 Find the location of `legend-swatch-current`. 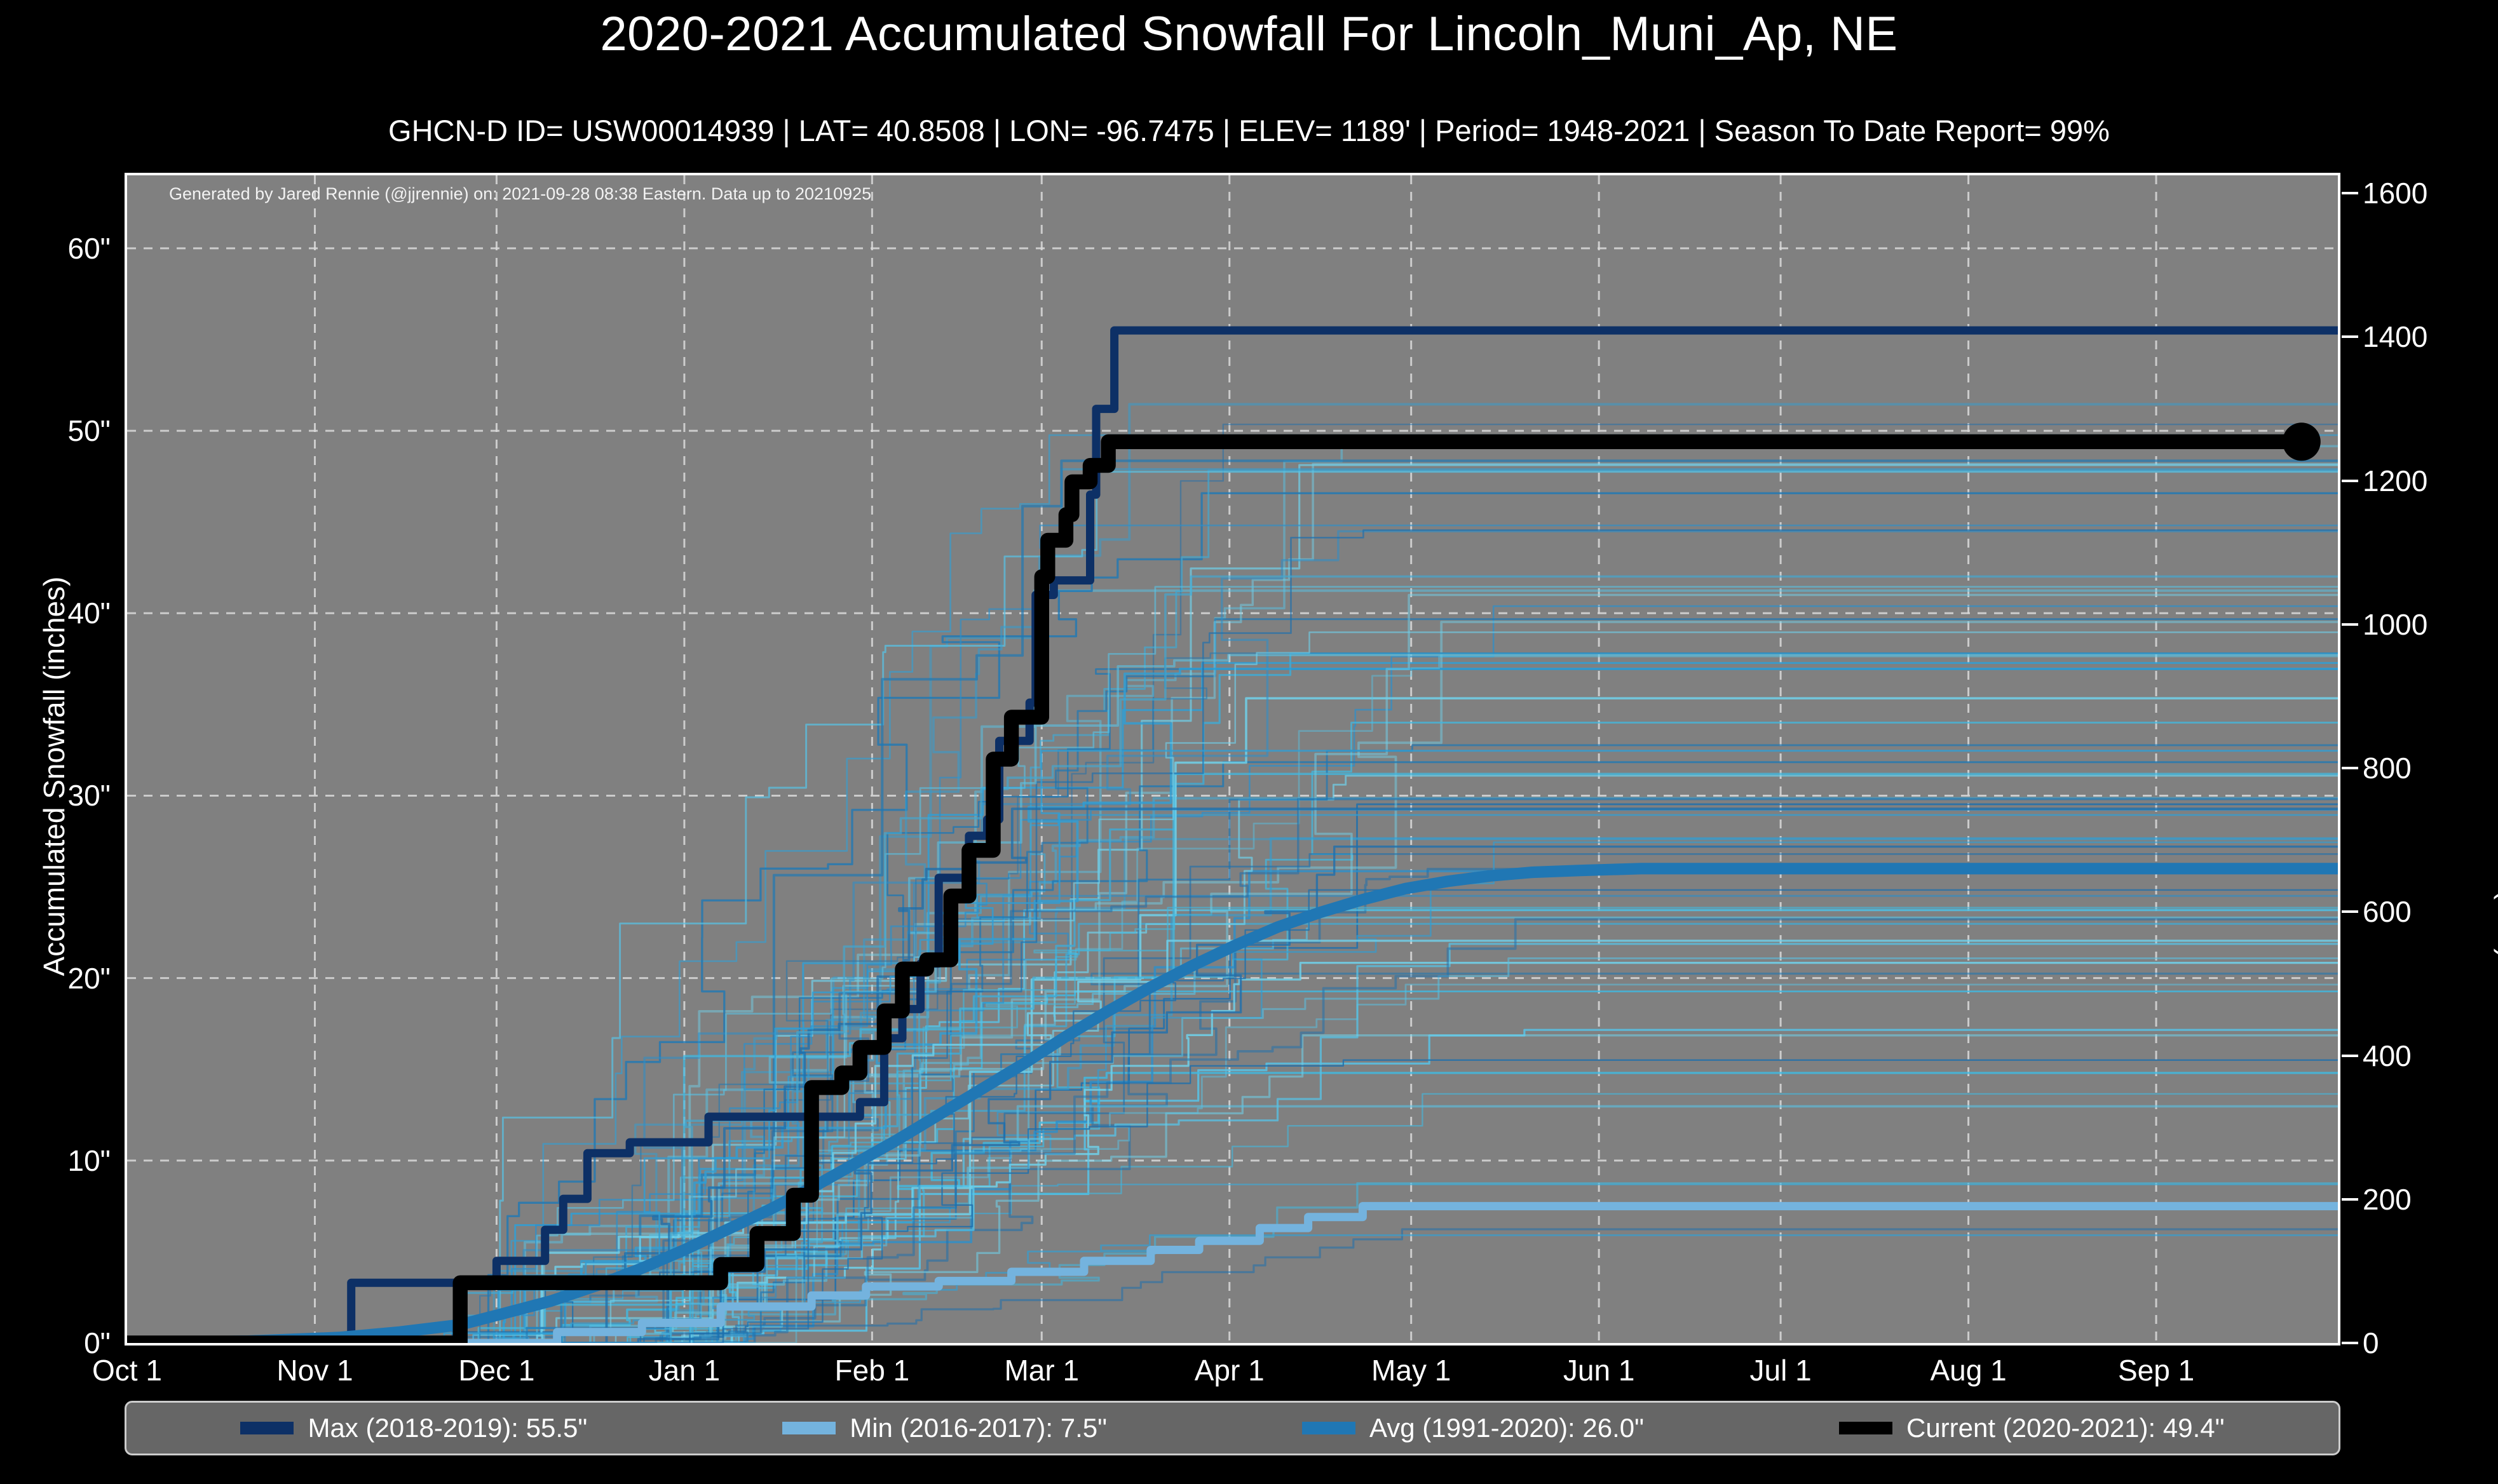

legend-swatch-current is located at coordinates (1865, 1428).